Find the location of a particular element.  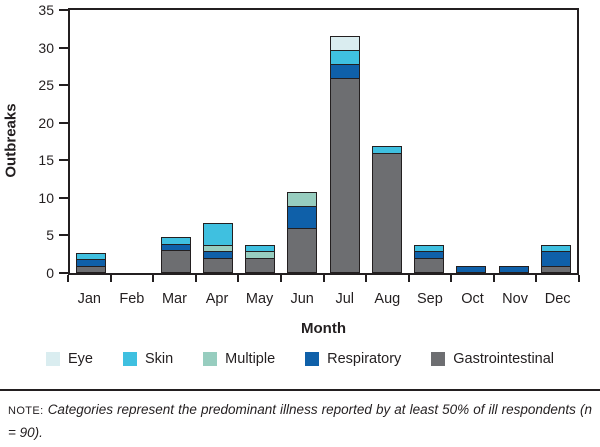

segment-multiple is located at coordinates (302, 200).